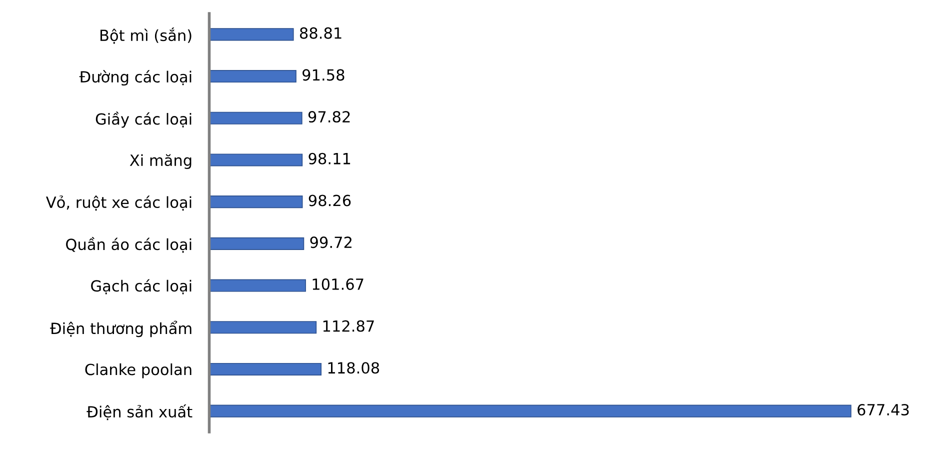 The width and height of the screenshot is (930, 450). Describe the element at coordinates (329, 117) in the screenshot. I see `data-label: 97.82` at that location.